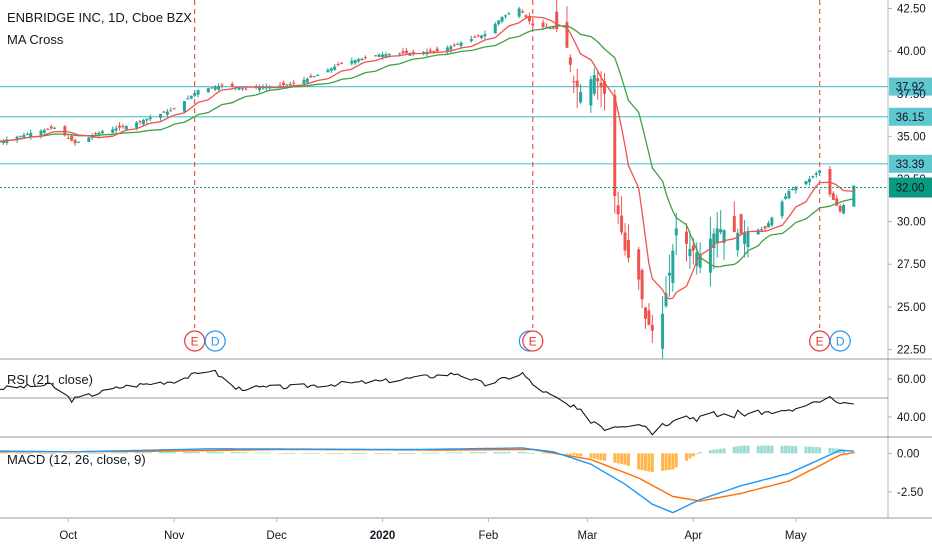 The height and width of the screenshot is (550, 932). Describe the element at coordinates (840, 341) in the screenshot. I see `dividend-marker` at that location.